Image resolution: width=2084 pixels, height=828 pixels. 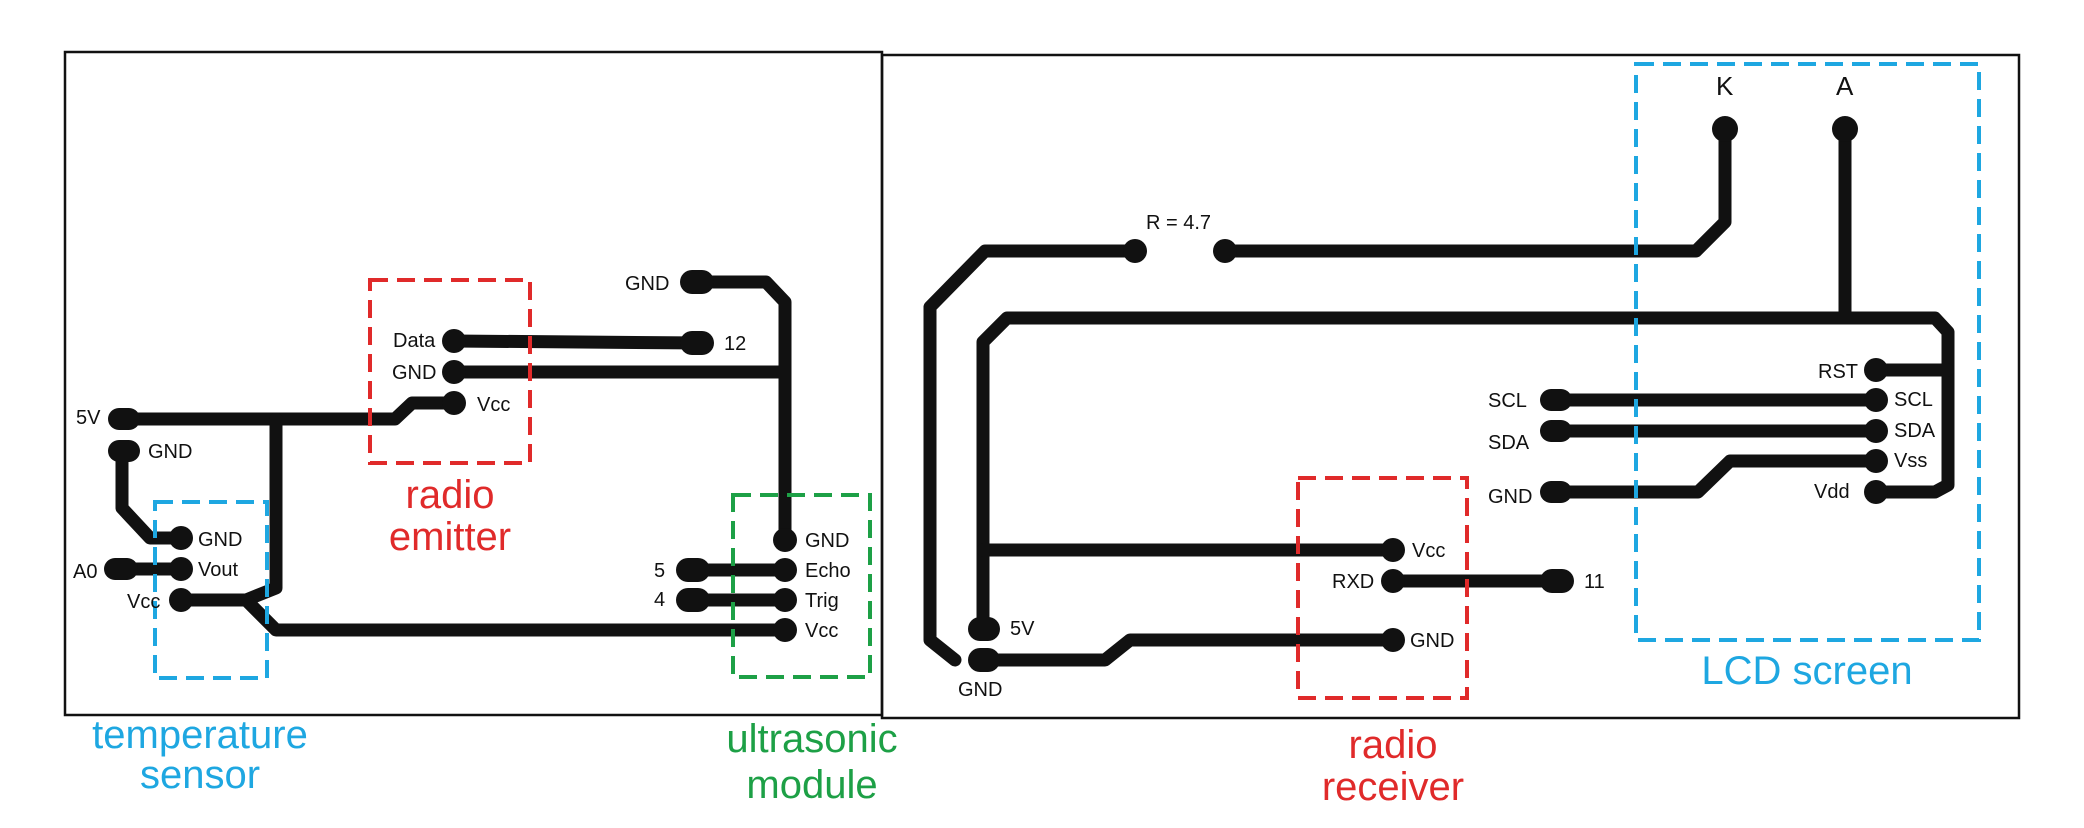 What do you see at coordinates (1393, 787) in the screenshot?
I see `radio-receiver-title-line2: receiver` at bounding box center [1393, 787].